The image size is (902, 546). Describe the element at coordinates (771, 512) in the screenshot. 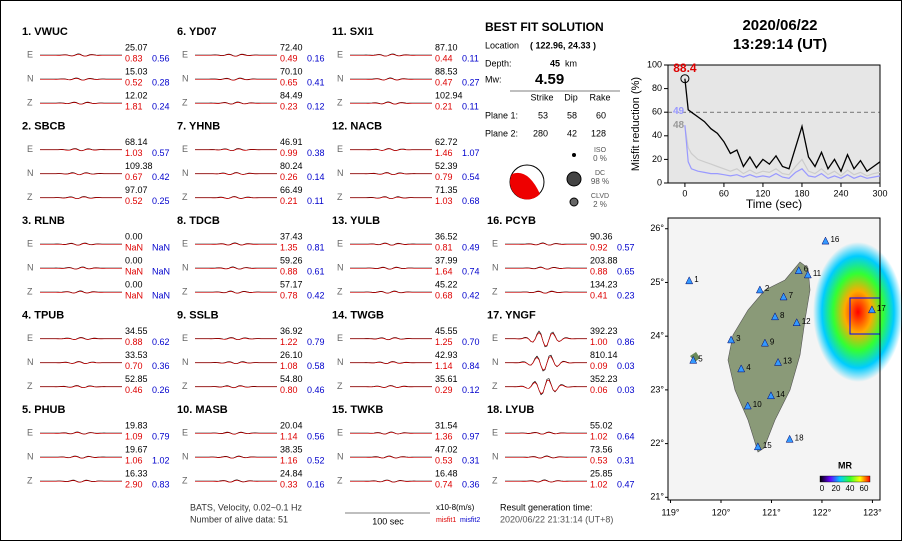

I see `map-x-tick-label: 121°` at that location.